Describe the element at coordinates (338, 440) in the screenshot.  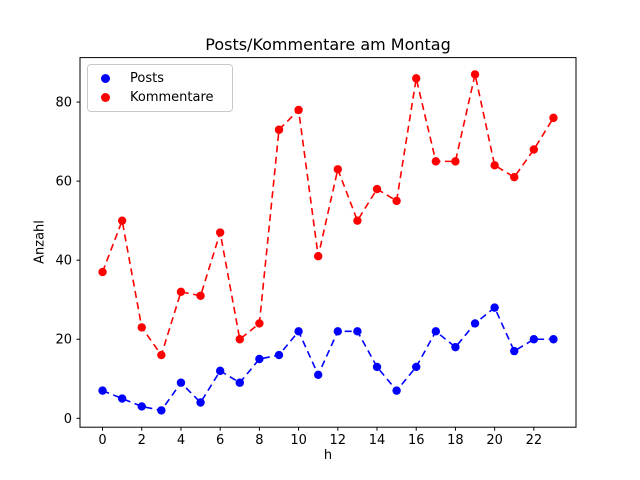
I see `x-tick-label: 12` at that location.